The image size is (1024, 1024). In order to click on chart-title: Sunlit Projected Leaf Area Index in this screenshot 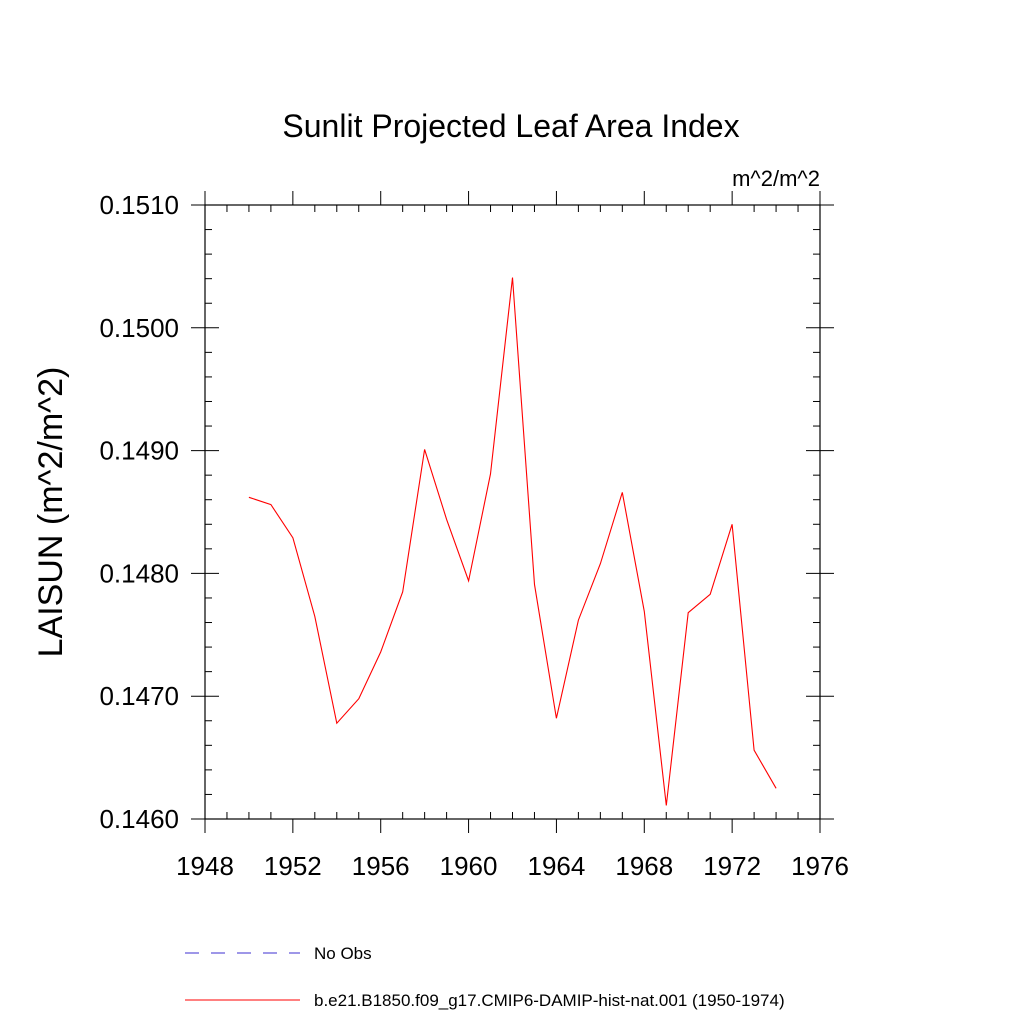, I will do `click(510, 126)`.